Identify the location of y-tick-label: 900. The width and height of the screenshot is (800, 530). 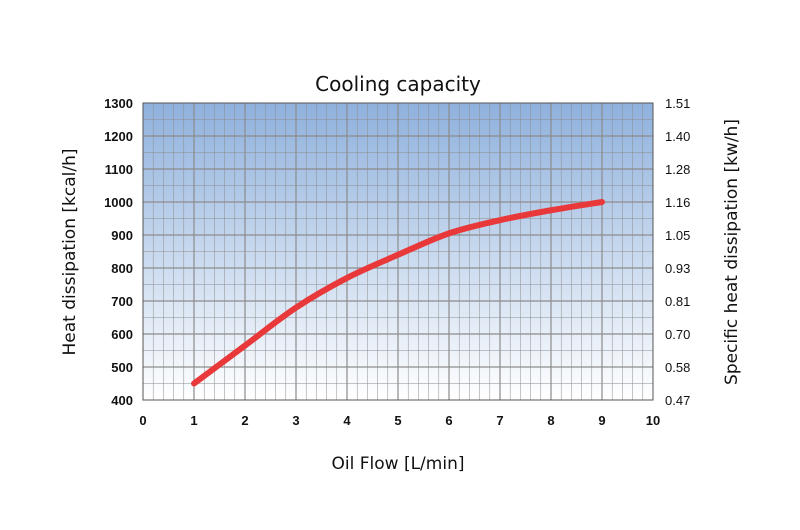
(122, 235).